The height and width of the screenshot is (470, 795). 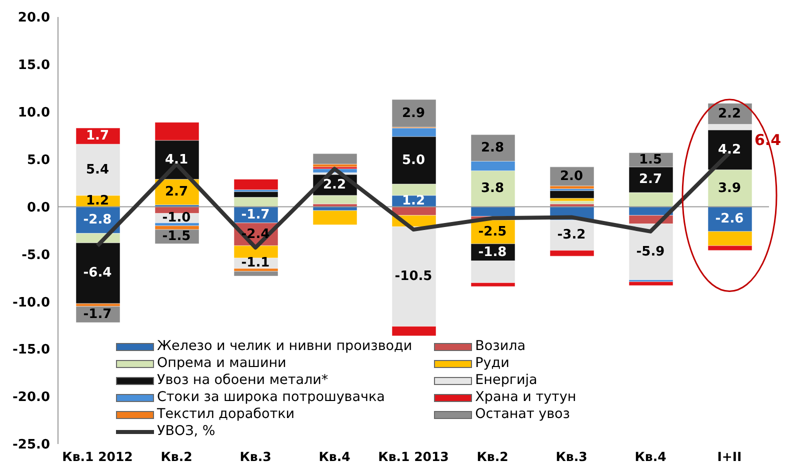 What do you see at coordinates (34, 66) in the screenshot?
I see `y-tick-label: 15.0` at bounding box center [34, 66].